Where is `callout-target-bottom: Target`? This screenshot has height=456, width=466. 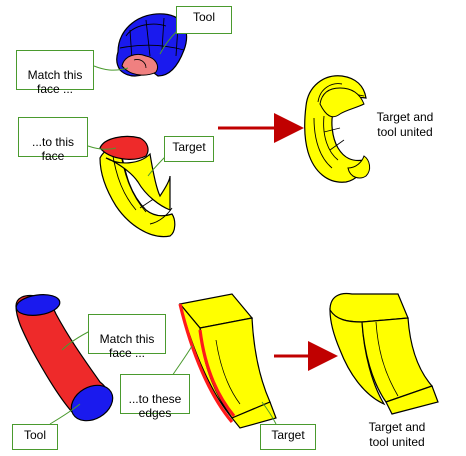 callout-target-bottom: Target is located at coordinates (288, 437).